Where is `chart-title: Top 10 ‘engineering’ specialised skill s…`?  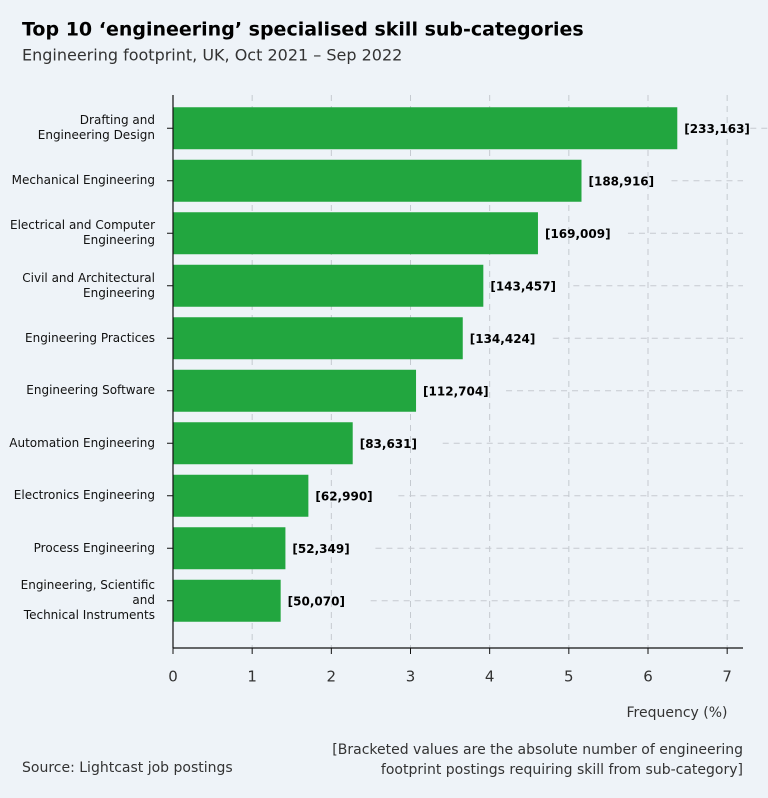
chart-title: Top 10 ‘engineering’ specialised skill s… is located at coordinates (303, 30).